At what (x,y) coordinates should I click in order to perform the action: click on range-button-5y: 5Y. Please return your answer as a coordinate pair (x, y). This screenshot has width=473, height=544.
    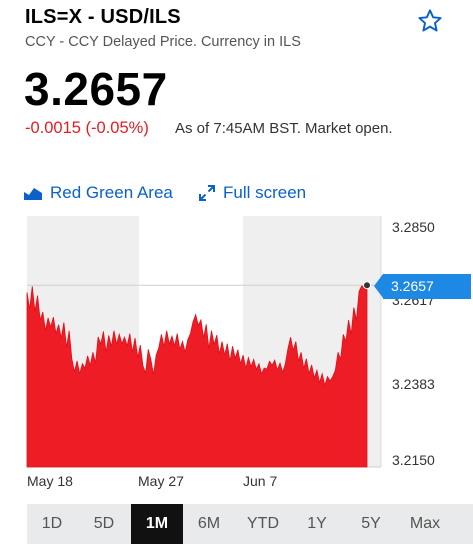
    Looking at the image, I should click on (371, 523).